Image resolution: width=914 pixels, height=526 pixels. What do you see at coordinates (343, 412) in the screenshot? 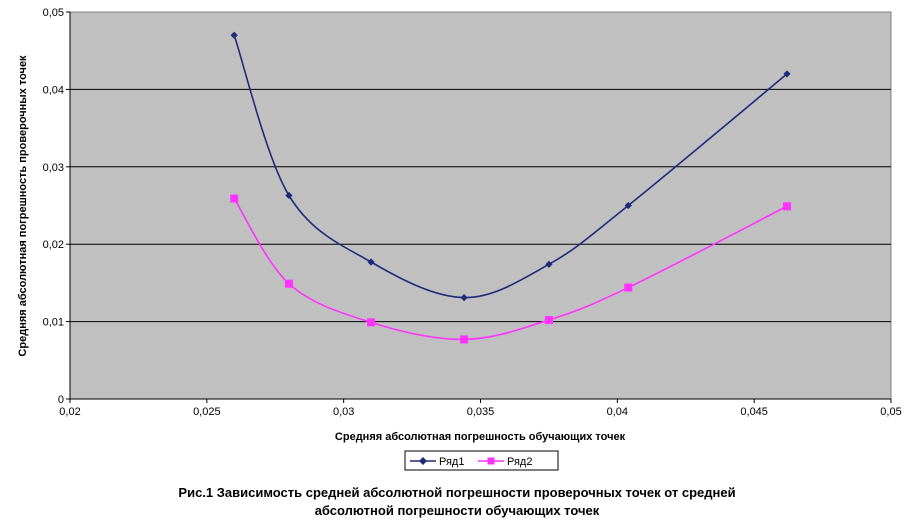
I see `x-tick-label: 0,03` at bounding box center [343, 412].